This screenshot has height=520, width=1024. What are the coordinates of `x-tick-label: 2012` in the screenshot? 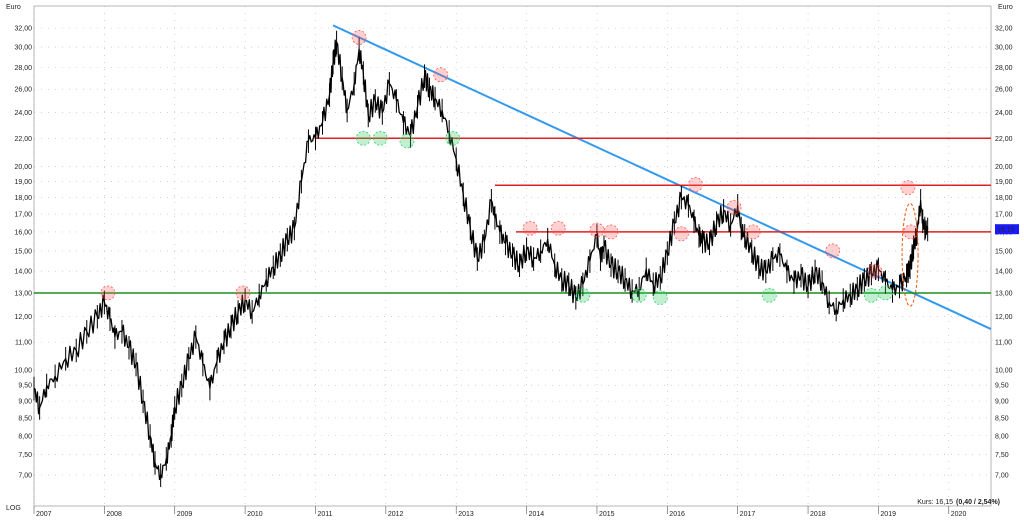 It's located at (396, 514).